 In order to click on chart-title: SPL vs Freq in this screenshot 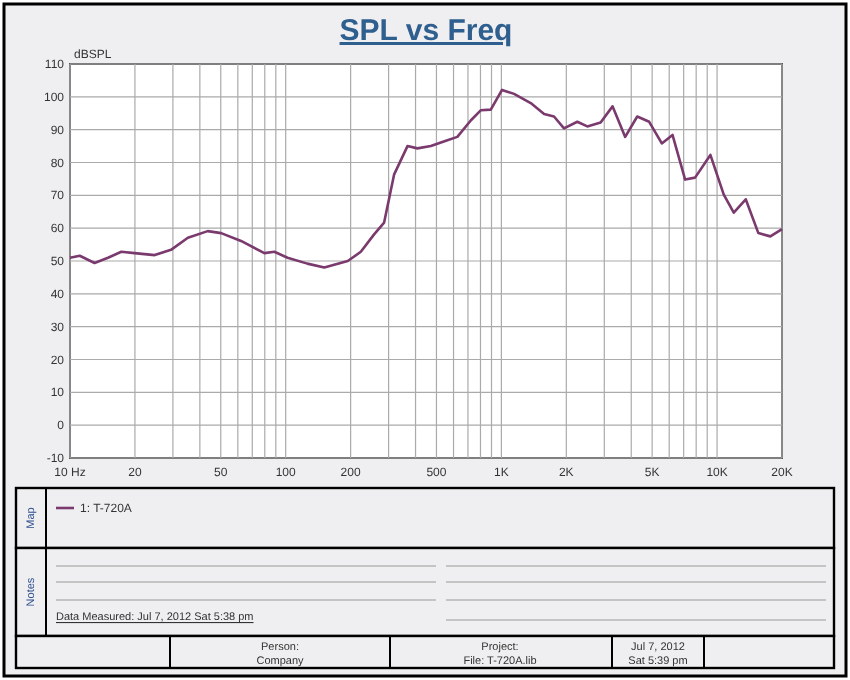, I will do `click(426, 31)`.